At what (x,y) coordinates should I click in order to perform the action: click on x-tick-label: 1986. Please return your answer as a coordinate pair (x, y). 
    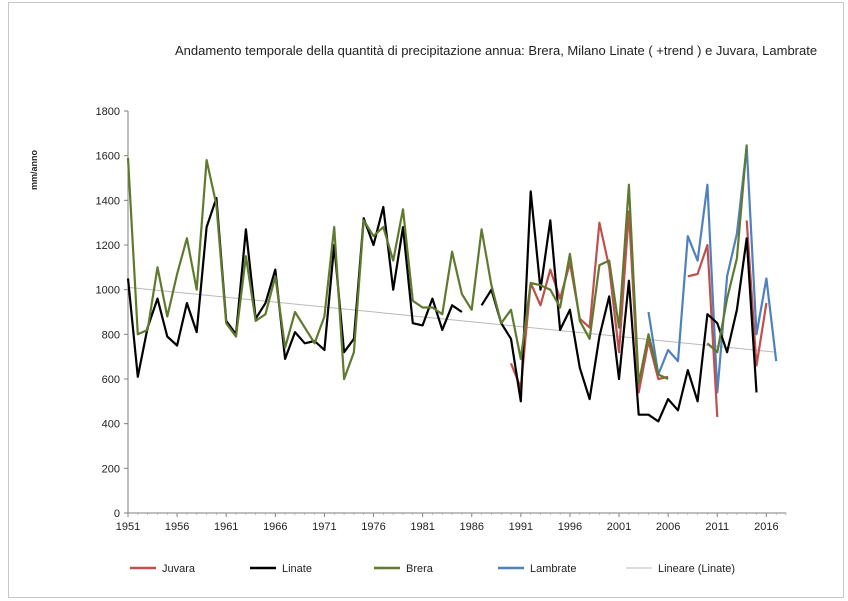
    Looking at the image, I should click on (471, 527).